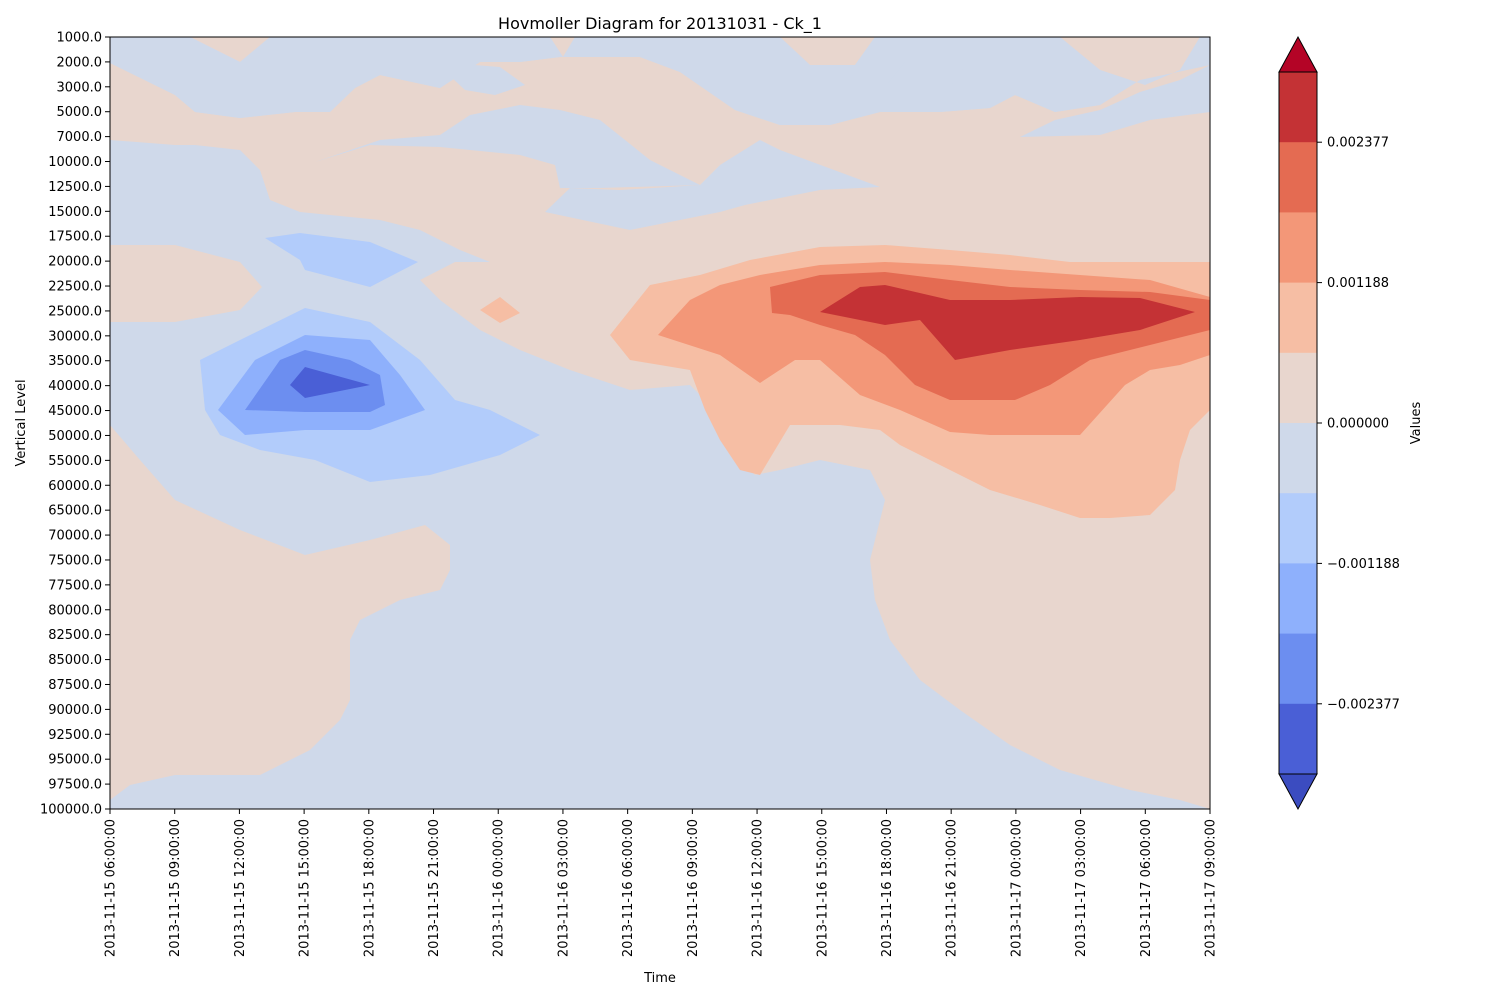  I want to click on x-tick-label: 2013-11-17 03:00:00, so click(1081, 888).